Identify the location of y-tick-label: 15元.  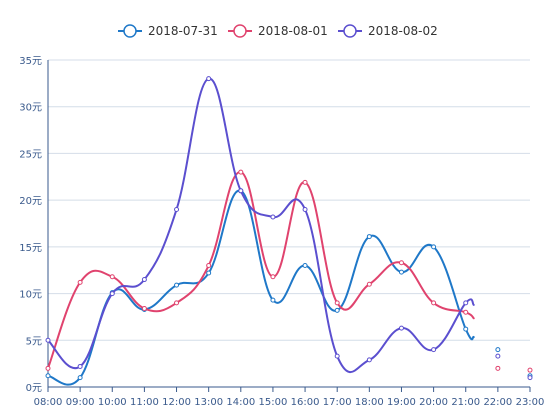
(30, 248).